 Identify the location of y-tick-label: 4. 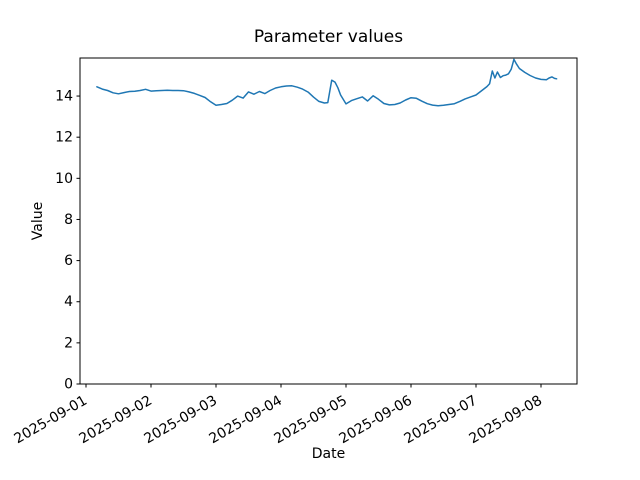
(68, 302).